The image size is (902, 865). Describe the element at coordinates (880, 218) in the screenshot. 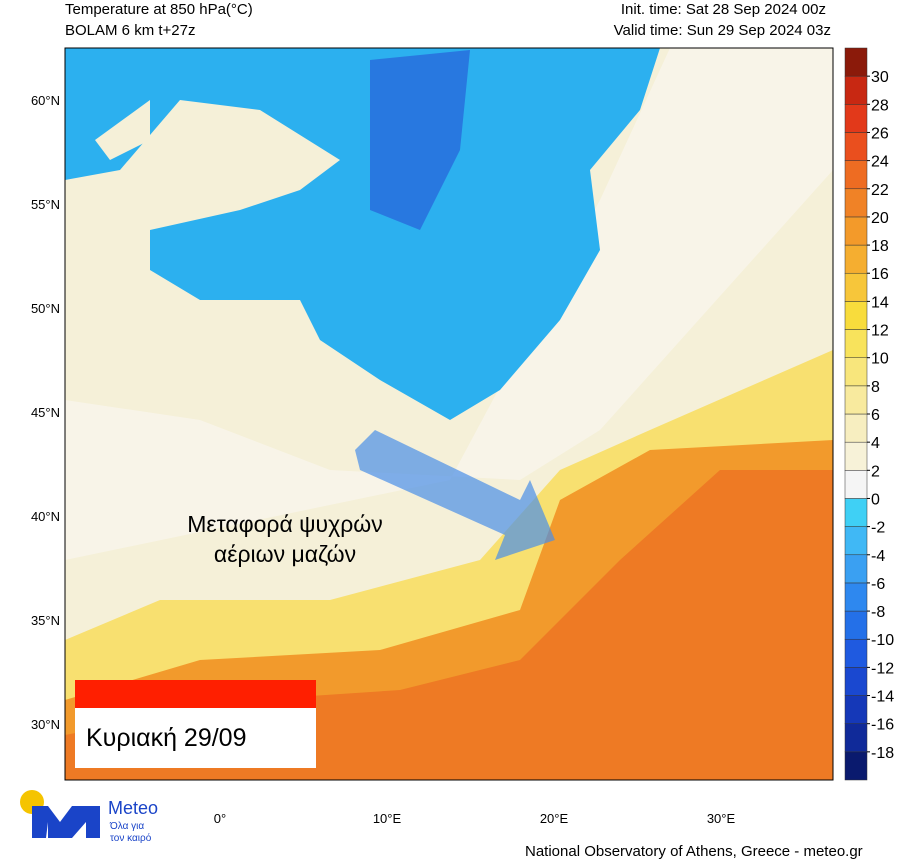

I see `colorbar-label: 20` at that location.